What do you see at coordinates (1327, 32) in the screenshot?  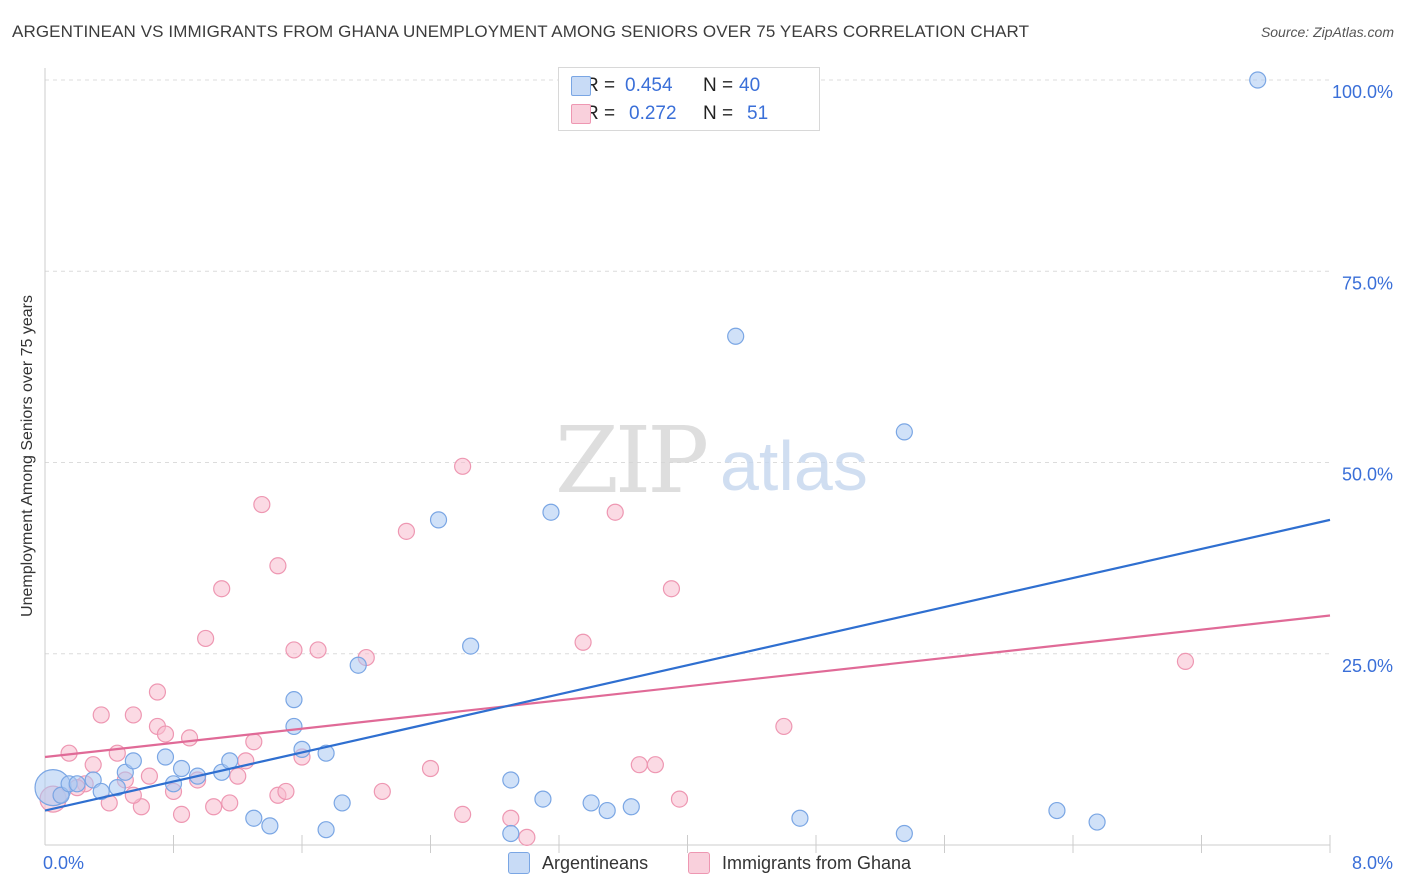 I see `source-label: Source: ZipAtlas.com` at bounding box center [1327, 32].